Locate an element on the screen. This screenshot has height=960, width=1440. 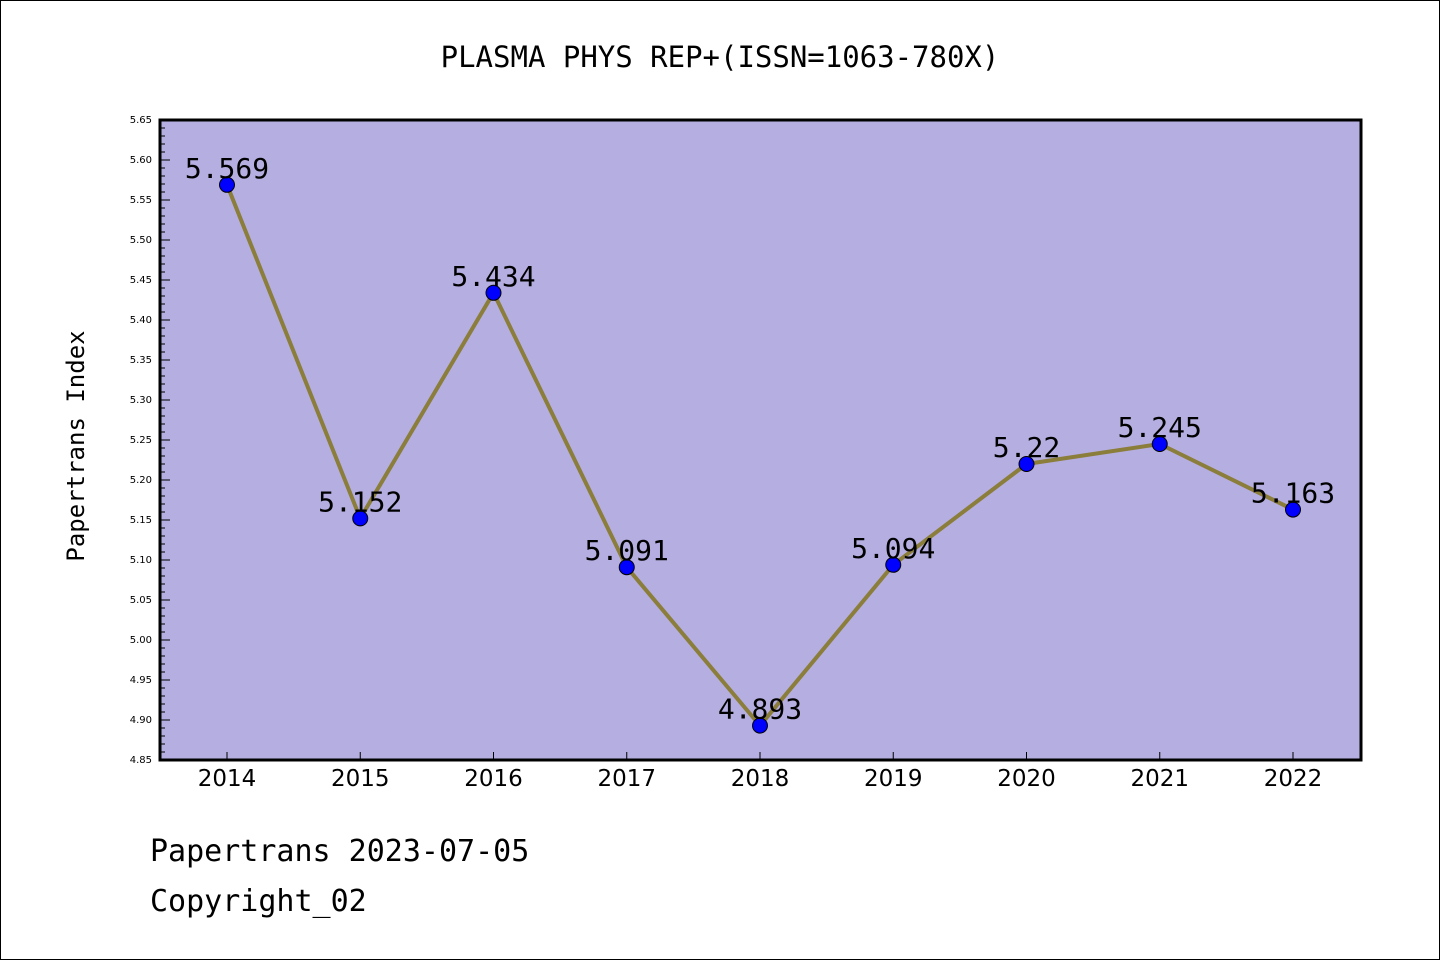
data-label: 5.569 is located at coordinates (227, 168).